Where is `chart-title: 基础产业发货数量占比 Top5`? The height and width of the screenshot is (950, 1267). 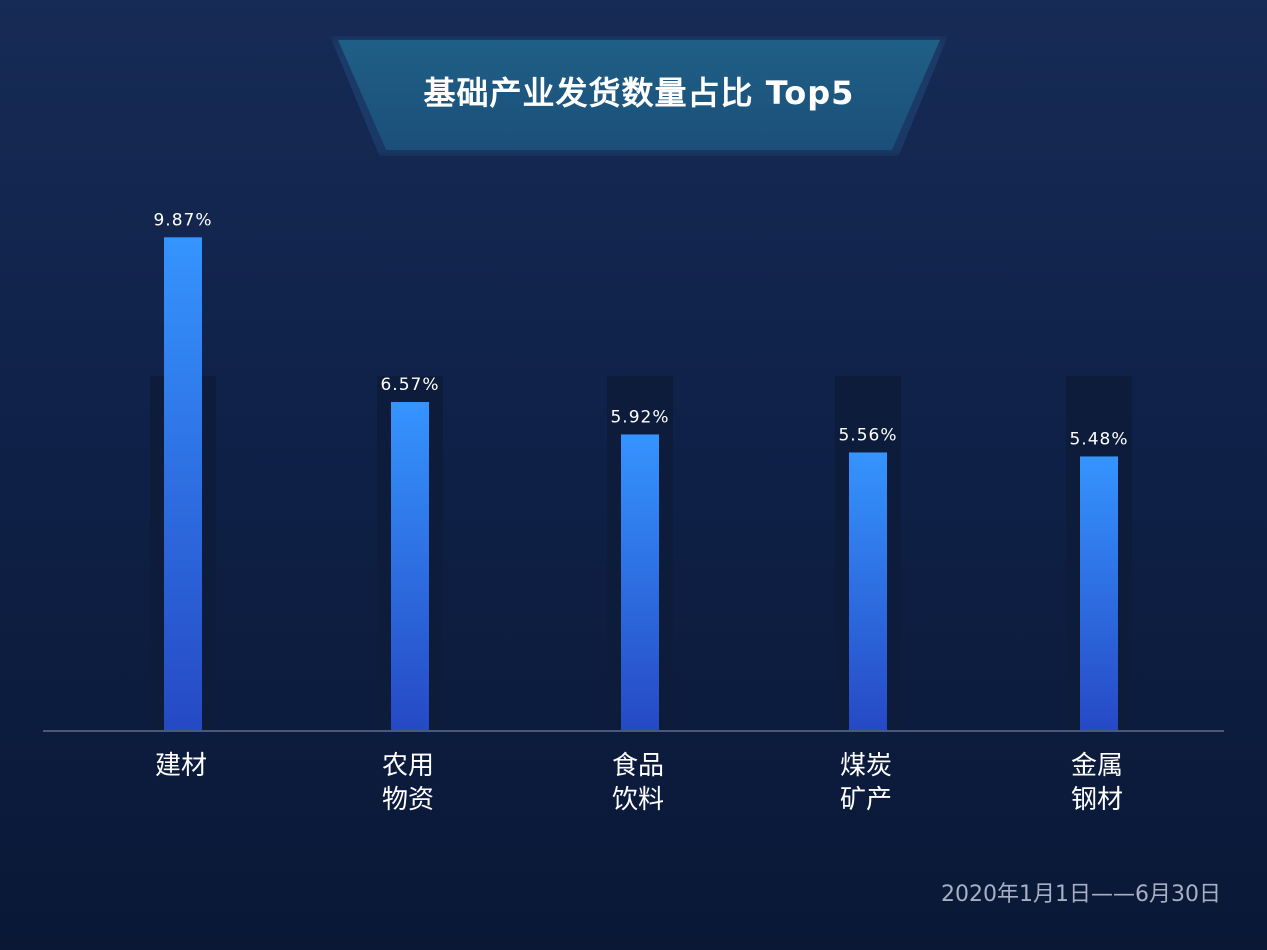
chart-title: 基础产业发货数量占比 Top5 is located at coordinates (639, 93).